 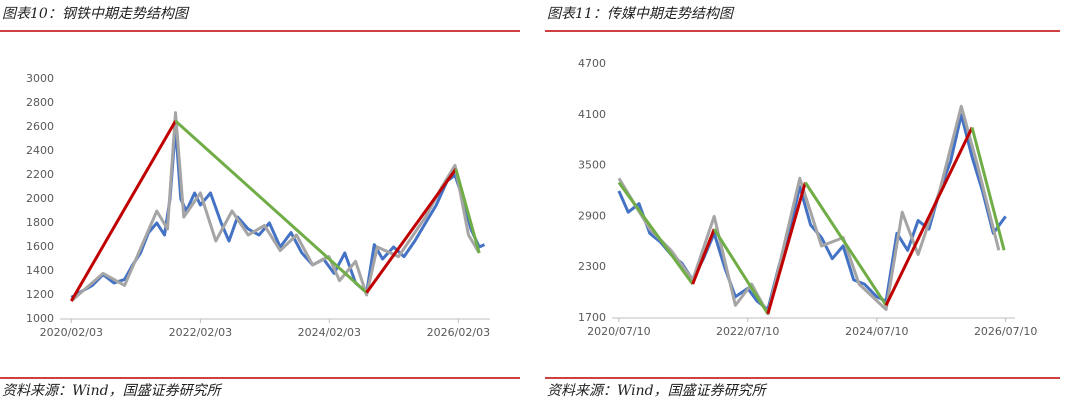 What do you see at coordinates (641, 14) in the screenshot?
I see `chart-title: 图表11：传媒中期走势结构图` at bounding box center [641, 14].